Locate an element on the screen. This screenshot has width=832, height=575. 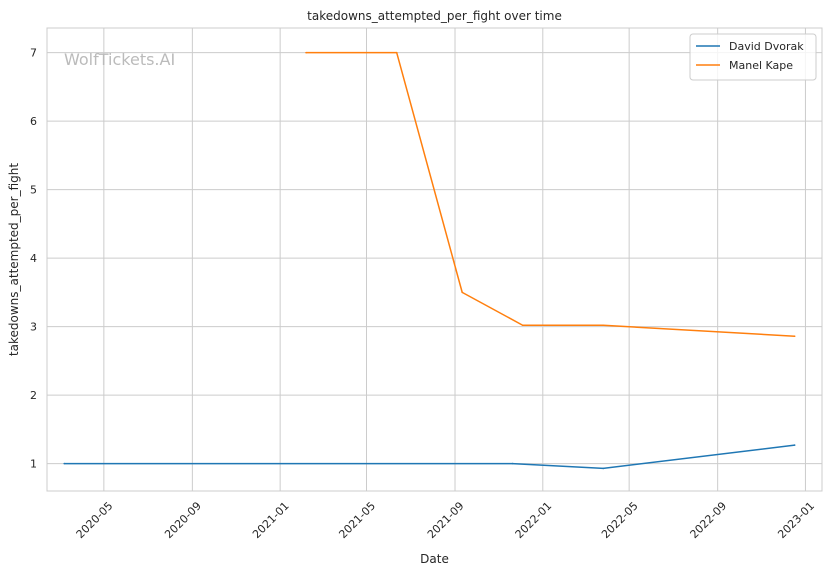
legend: David Dvorak Manel Kape is located at coordinates (753, 57).